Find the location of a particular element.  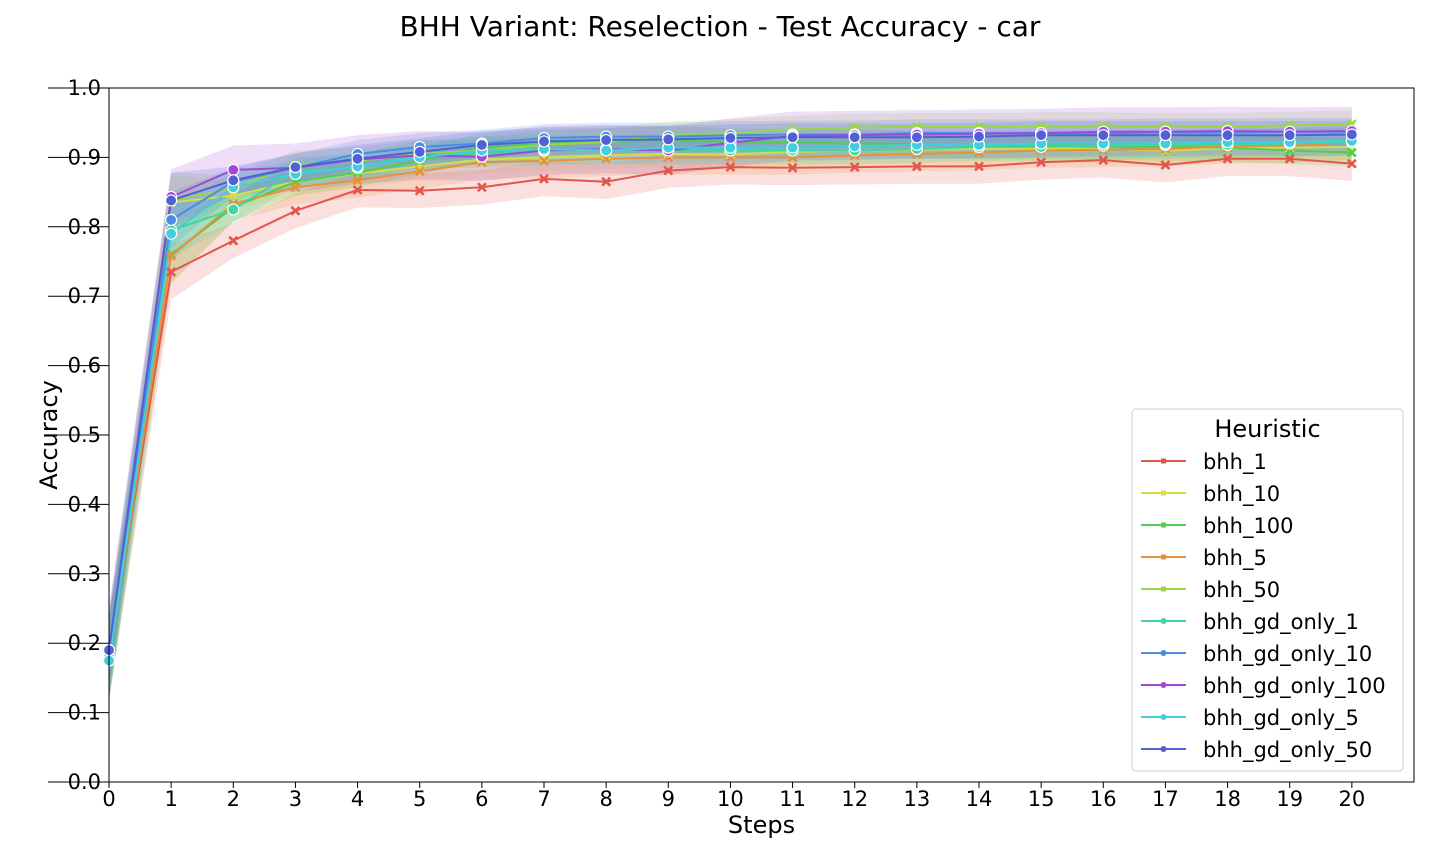

x-tick-label: 9 is located at coordinates (668, 799).